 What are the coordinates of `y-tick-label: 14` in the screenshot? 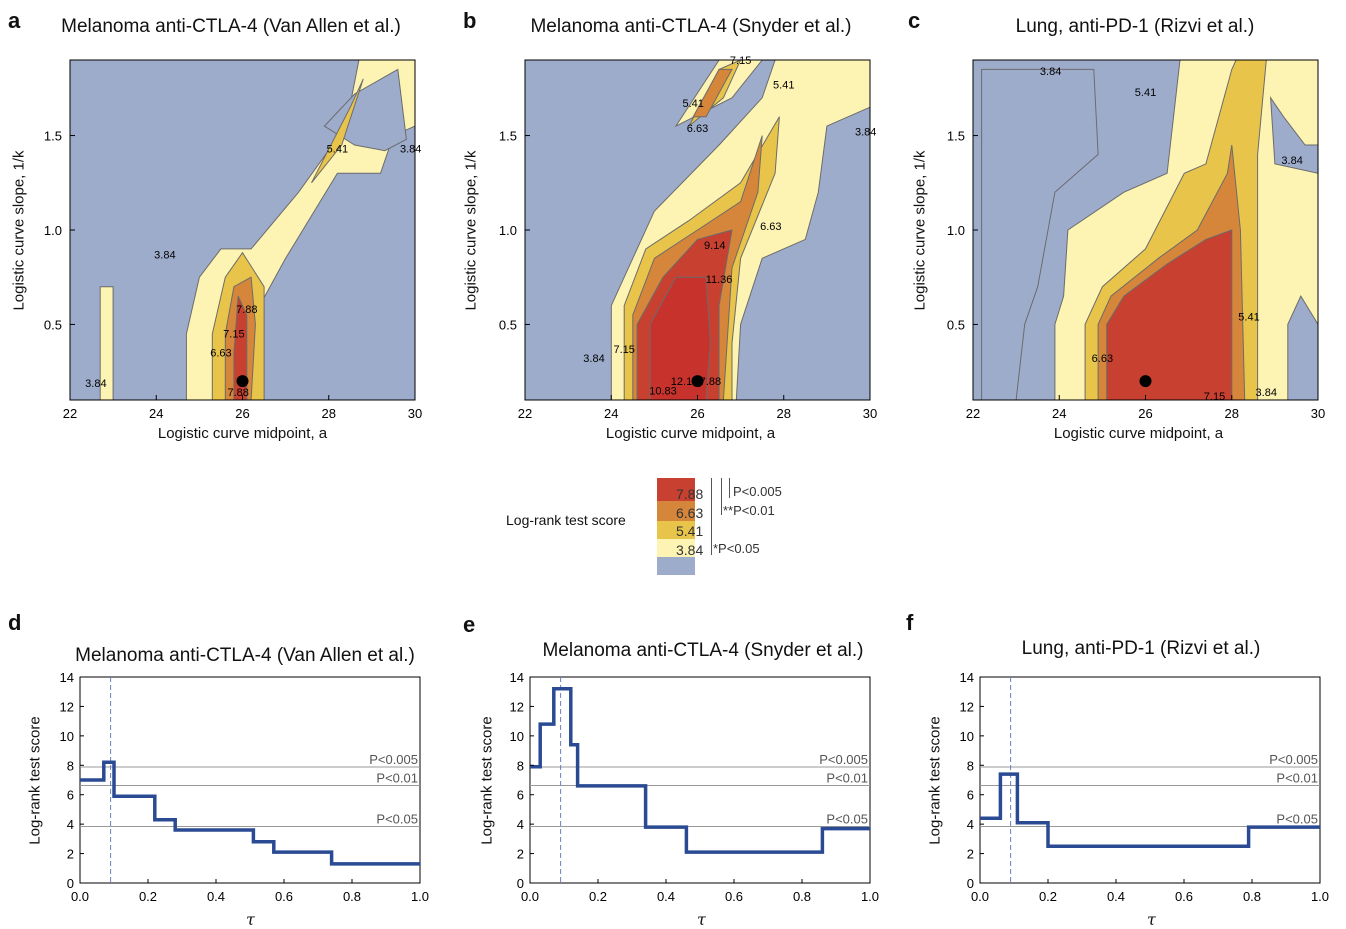 It's located at (967, 677).